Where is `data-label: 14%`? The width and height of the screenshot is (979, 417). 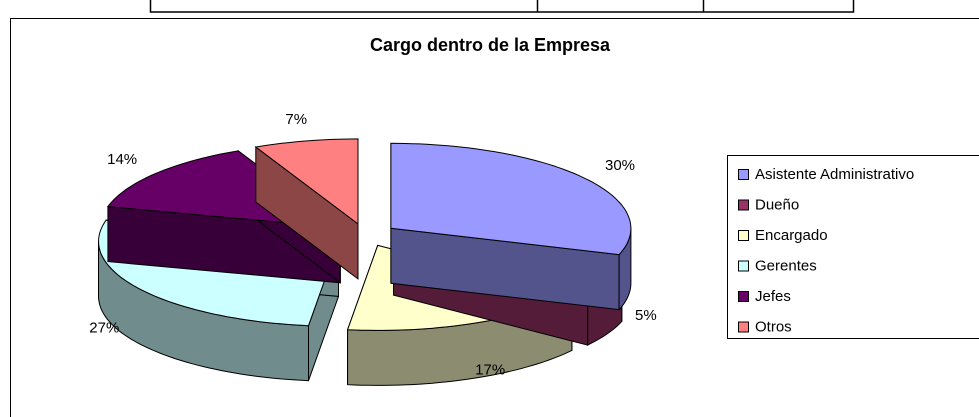 data-label: 14% is located at coordinates (122, 159).